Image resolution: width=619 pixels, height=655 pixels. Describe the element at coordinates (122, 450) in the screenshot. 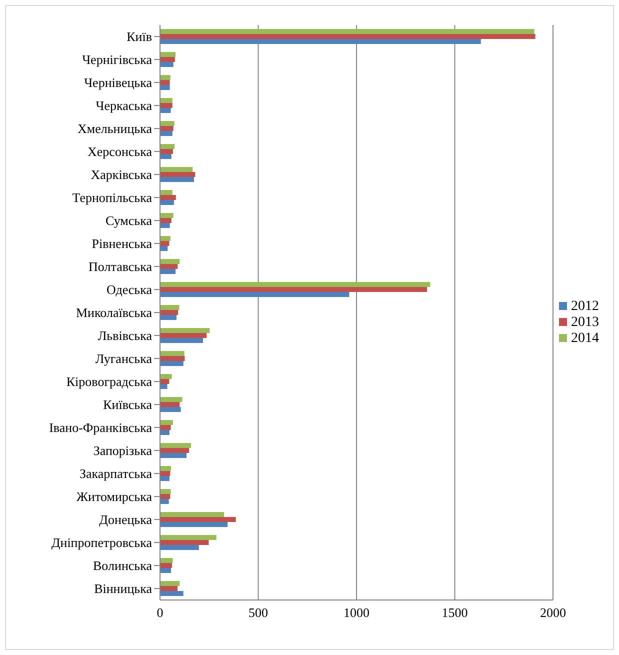

I see `y-tick-label: Запорізька` at that location.